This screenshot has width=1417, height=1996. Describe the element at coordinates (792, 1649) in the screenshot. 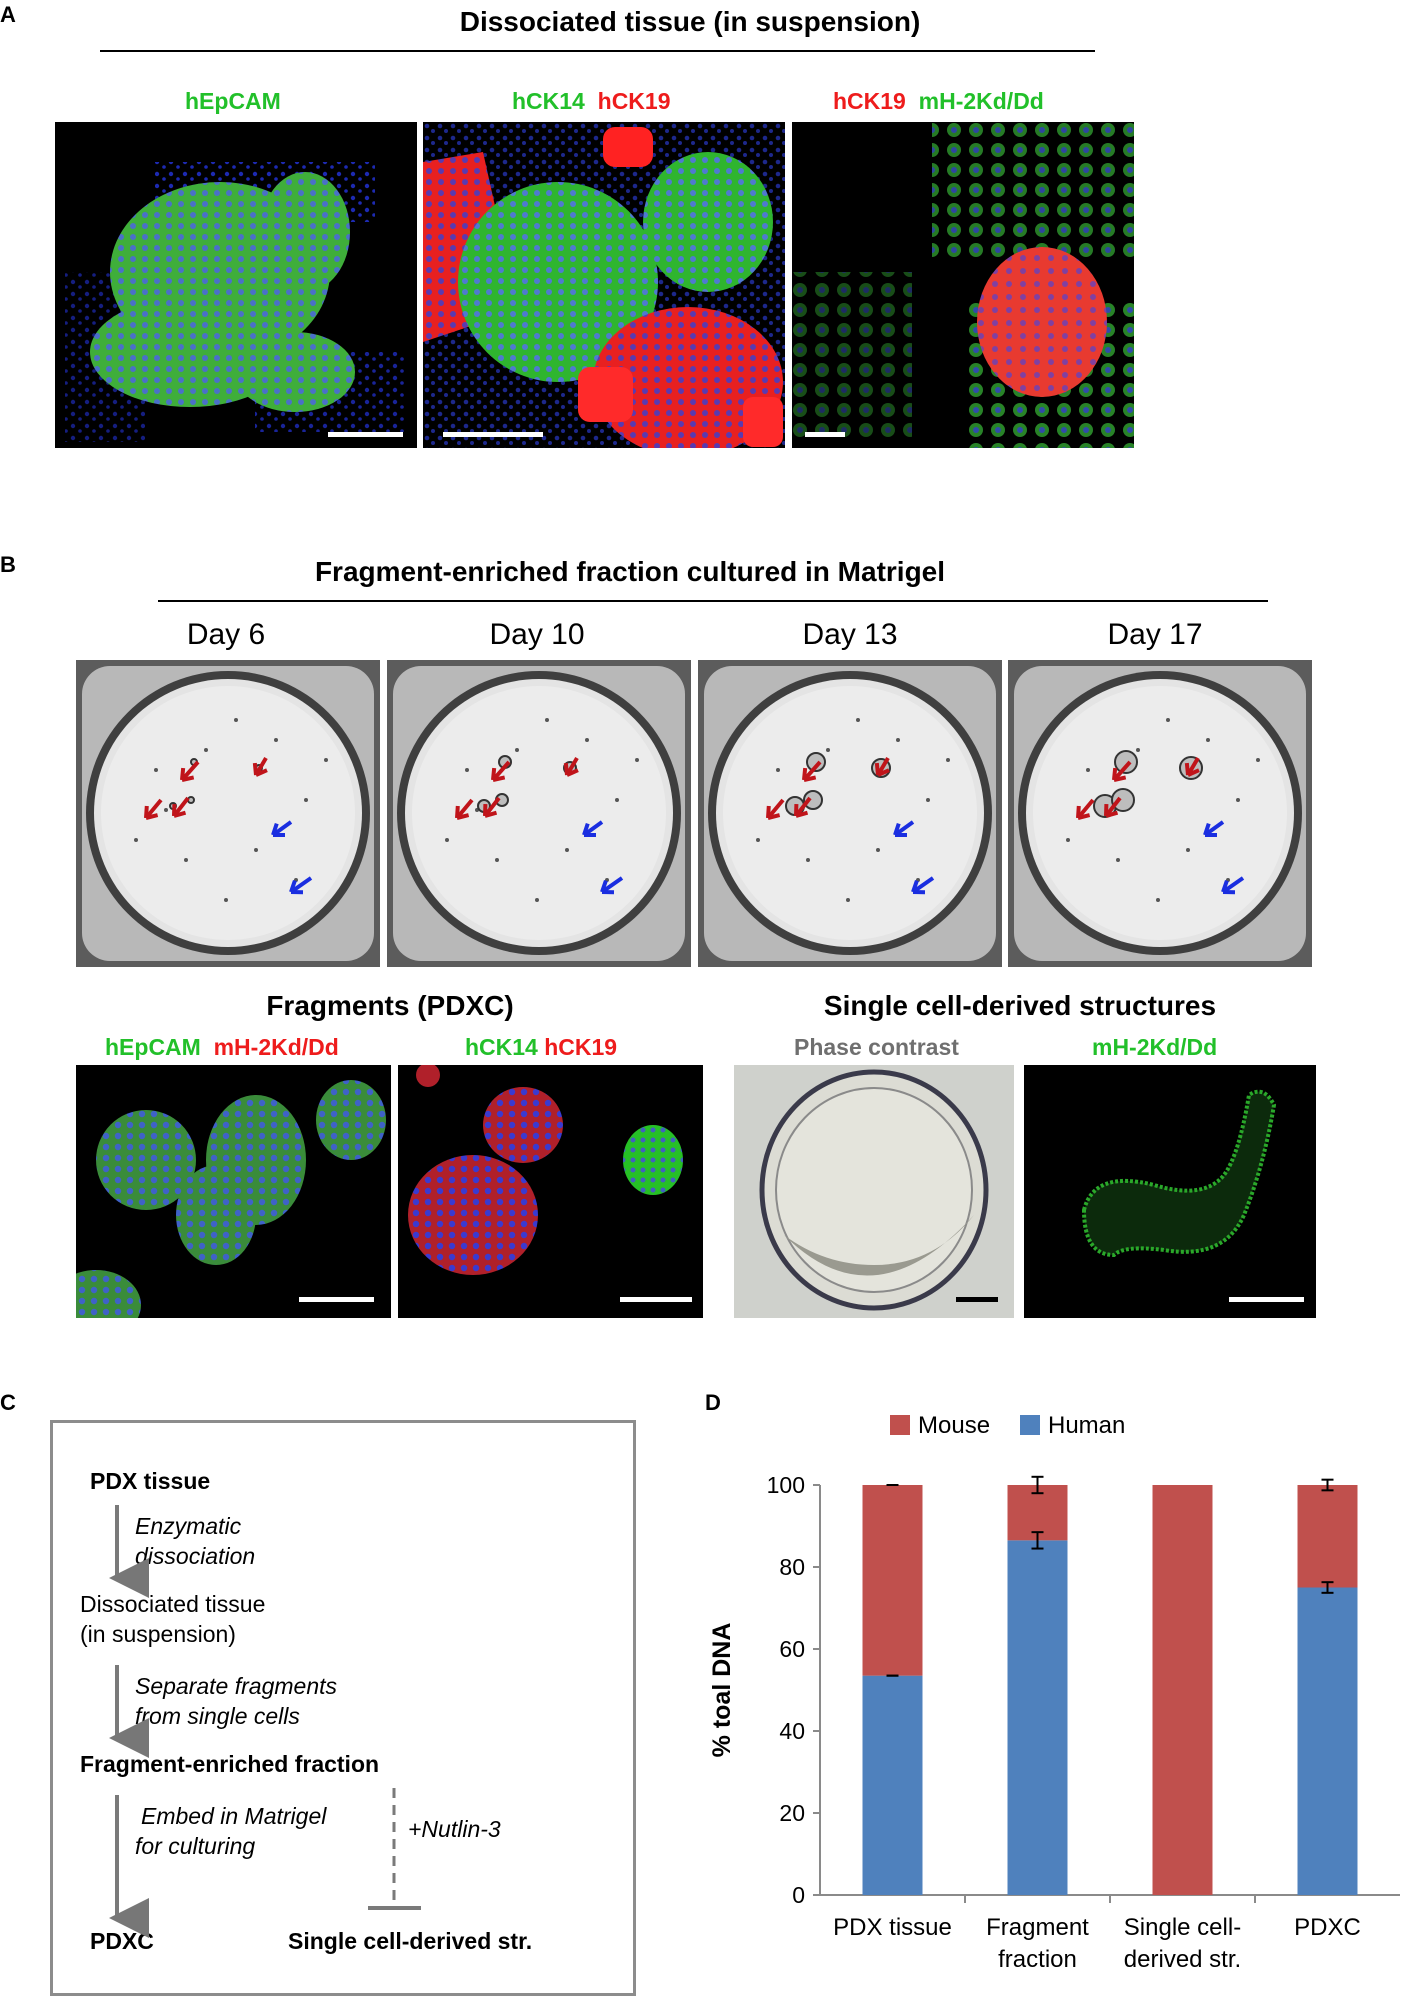

I see `y-tick-label: 60` at that location.